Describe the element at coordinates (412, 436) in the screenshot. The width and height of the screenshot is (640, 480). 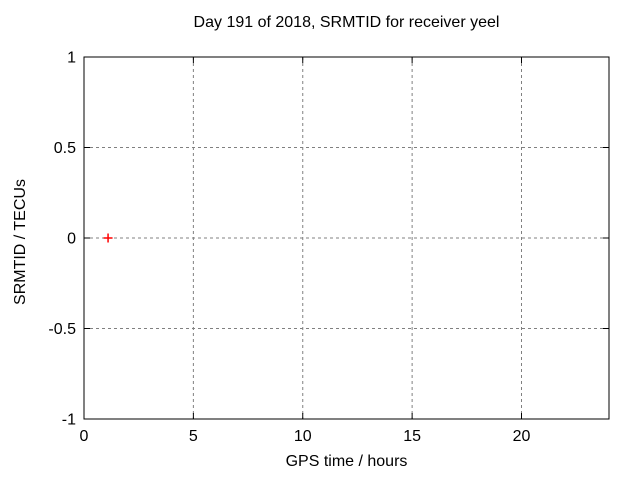
I see `x-tick-label: 15` at that location.